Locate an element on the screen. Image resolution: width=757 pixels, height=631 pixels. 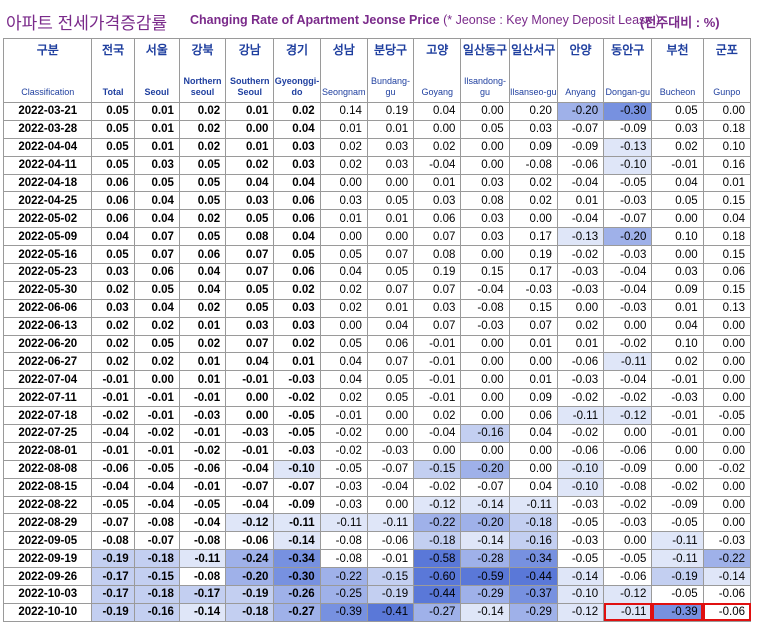
column-header-english: Classification is located at coordinates (48, 92).